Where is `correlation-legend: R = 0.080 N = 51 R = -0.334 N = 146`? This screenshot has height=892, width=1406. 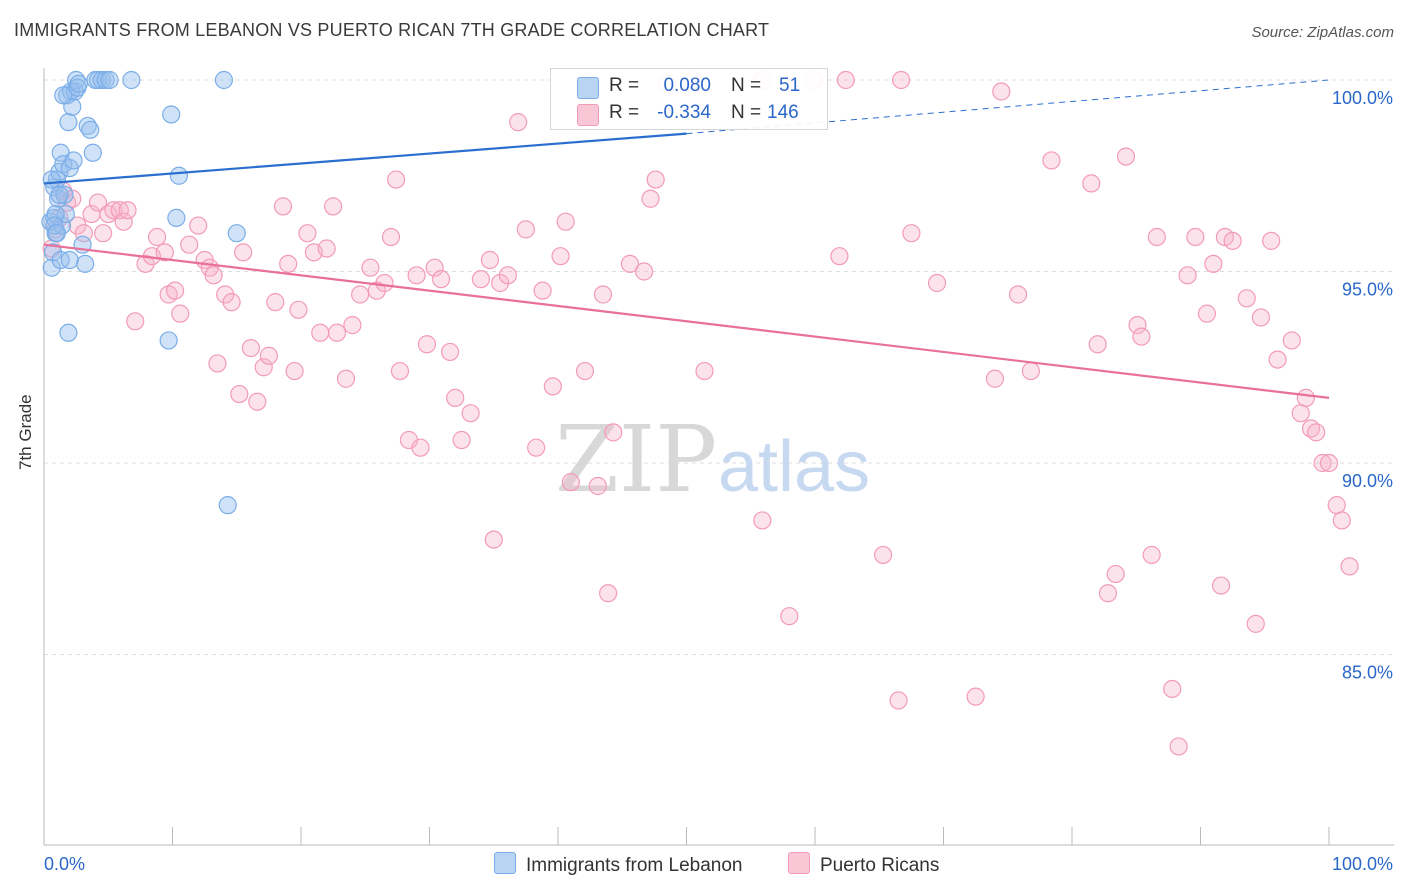
correlation-legend: R = 0.080 N = 51 R = -0.334 N = 146 is located at coordinates (689, 99).